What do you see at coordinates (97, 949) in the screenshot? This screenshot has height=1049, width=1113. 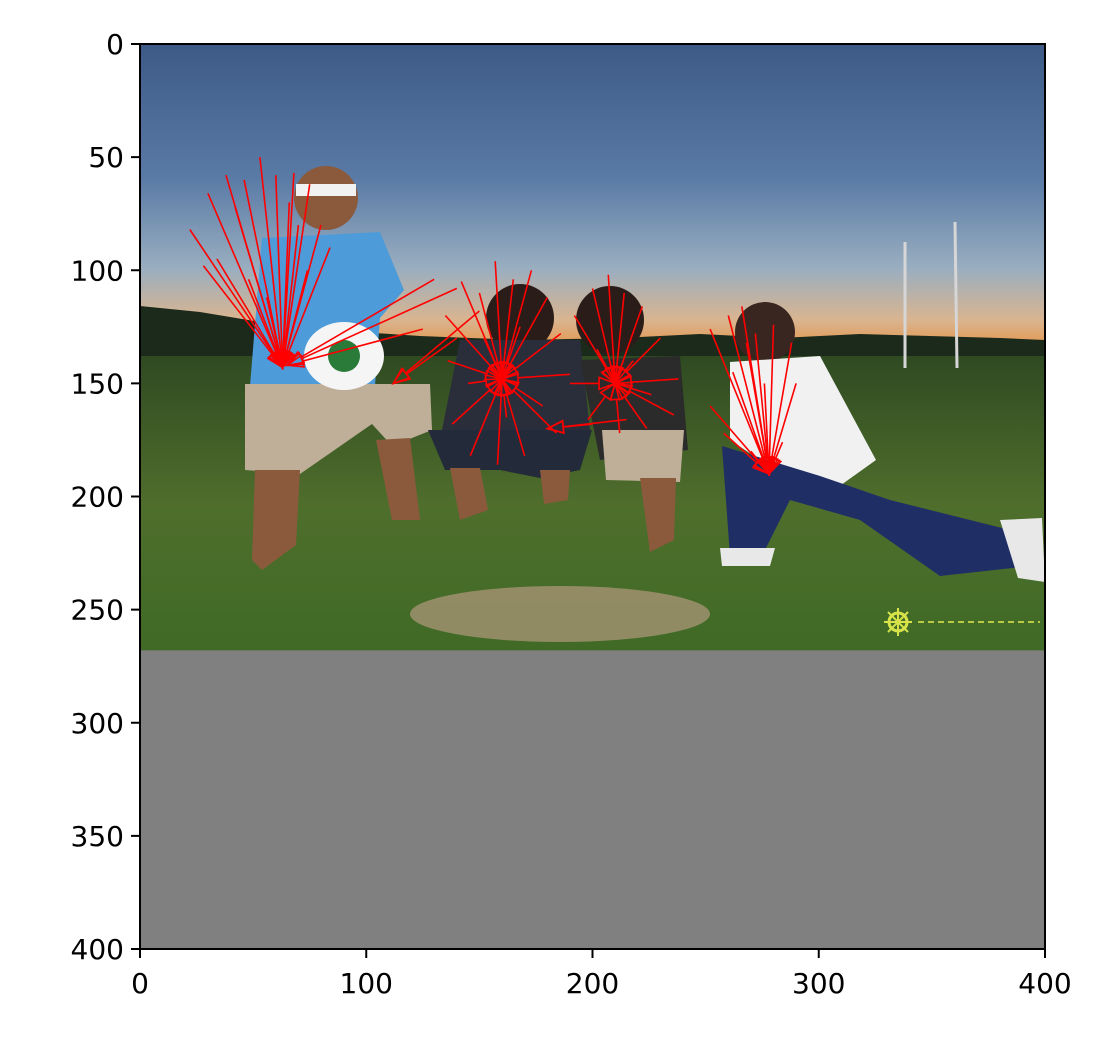 I see `y-tick-label-400: 400` at bounding box center [97, 949].